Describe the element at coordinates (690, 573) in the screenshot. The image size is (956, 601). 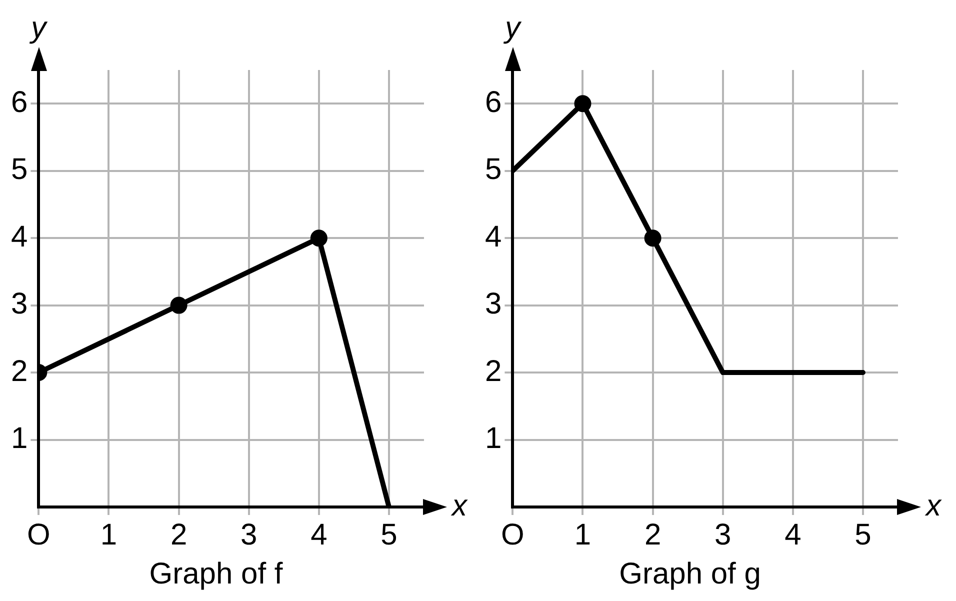
I see `text: Graph of g` at that location.